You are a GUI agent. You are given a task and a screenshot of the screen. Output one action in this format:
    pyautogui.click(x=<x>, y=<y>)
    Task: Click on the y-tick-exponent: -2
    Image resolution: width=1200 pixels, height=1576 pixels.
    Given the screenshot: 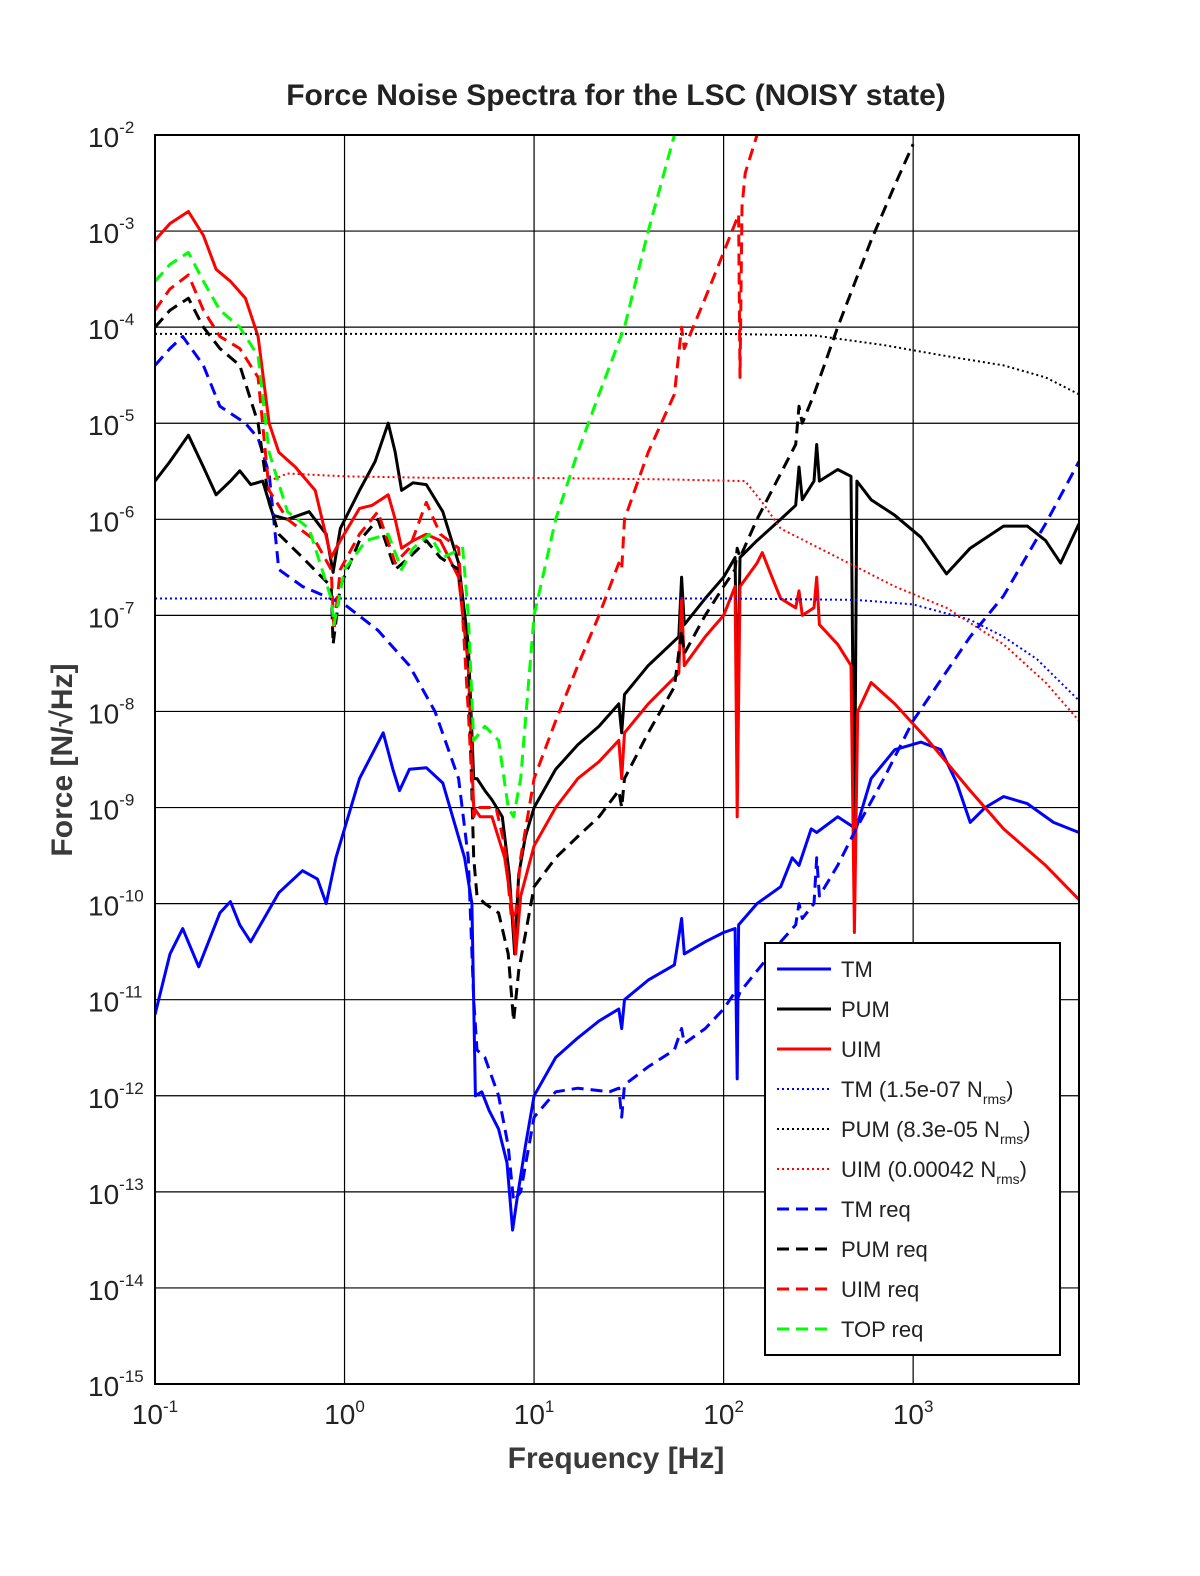 What is the action you would take?
    pyautogui.click(x=126, y=127)
    